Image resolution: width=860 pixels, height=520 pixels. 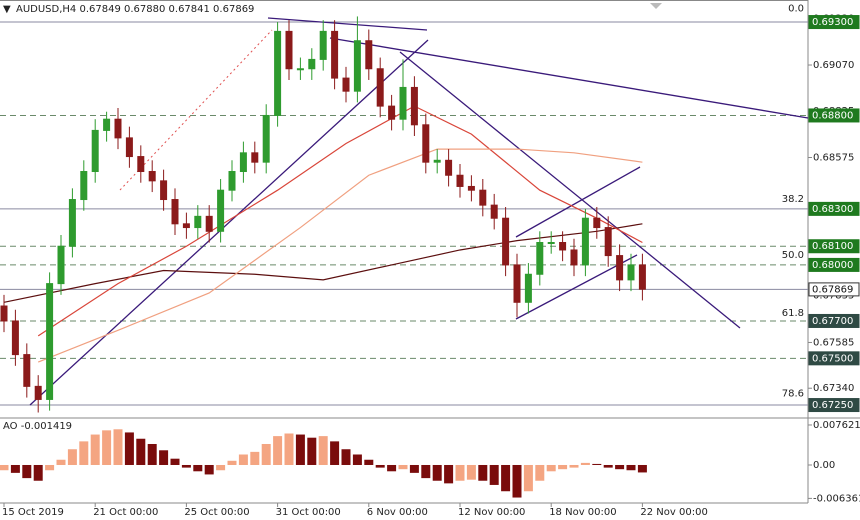 I want to click on price-box-label: 0.68100, so click(x=832, y=246).